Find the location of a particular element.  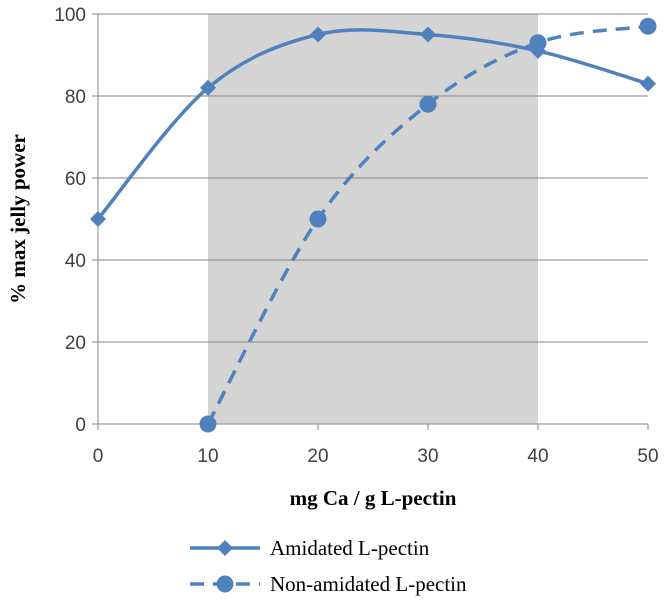

y-tick-label: 100 is located at coordinates (70, 15).